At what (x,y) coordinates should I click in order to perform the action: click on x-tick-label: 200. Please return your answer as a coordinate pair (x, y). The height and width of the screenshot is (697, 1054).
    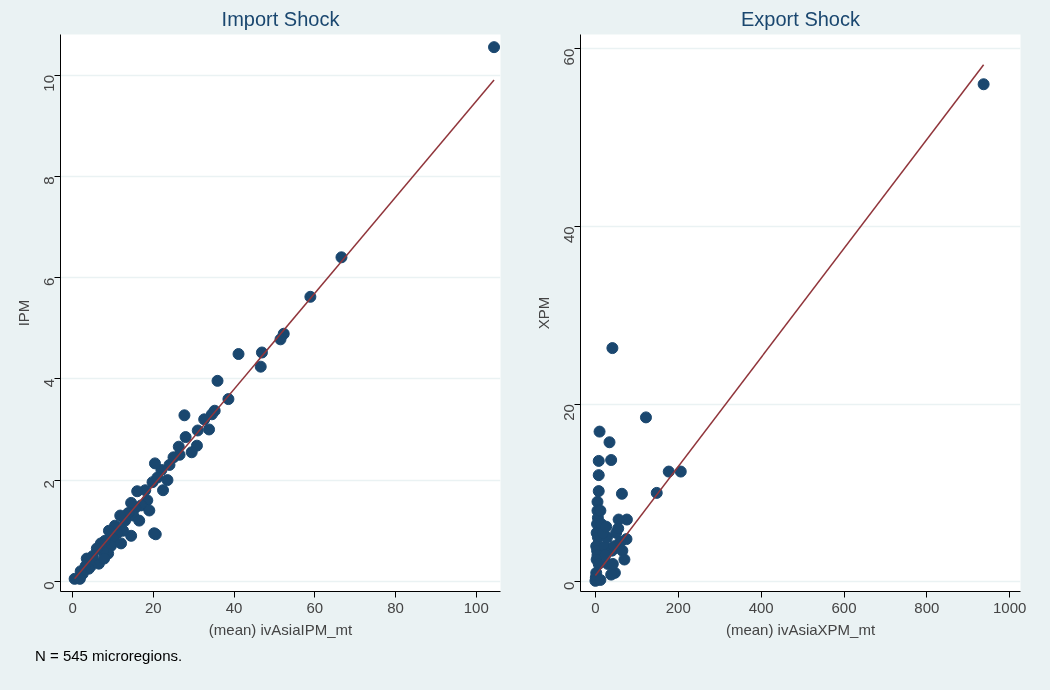
    Looking at the image, I should click on (678, 607).